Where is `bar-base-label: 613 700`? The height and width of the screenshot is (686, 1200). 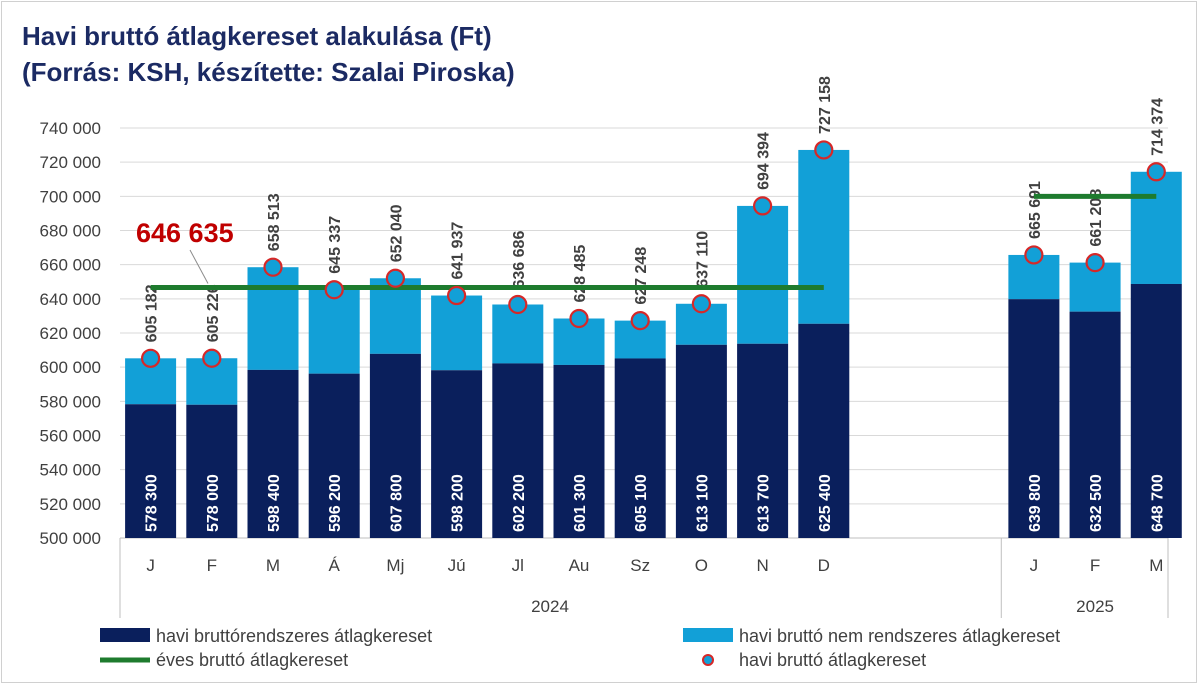 bar-base-label: 613 700 is located at coordinates (764, 503).